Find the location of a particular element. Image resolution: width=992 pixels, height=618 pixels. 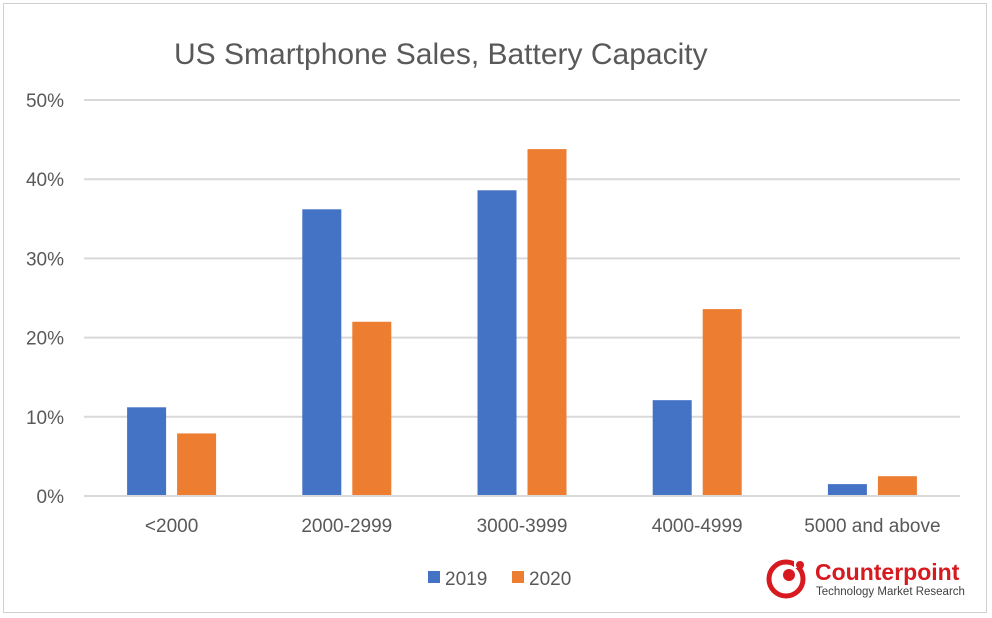

legend-label: 2019 is located at coordinates (466, 579).